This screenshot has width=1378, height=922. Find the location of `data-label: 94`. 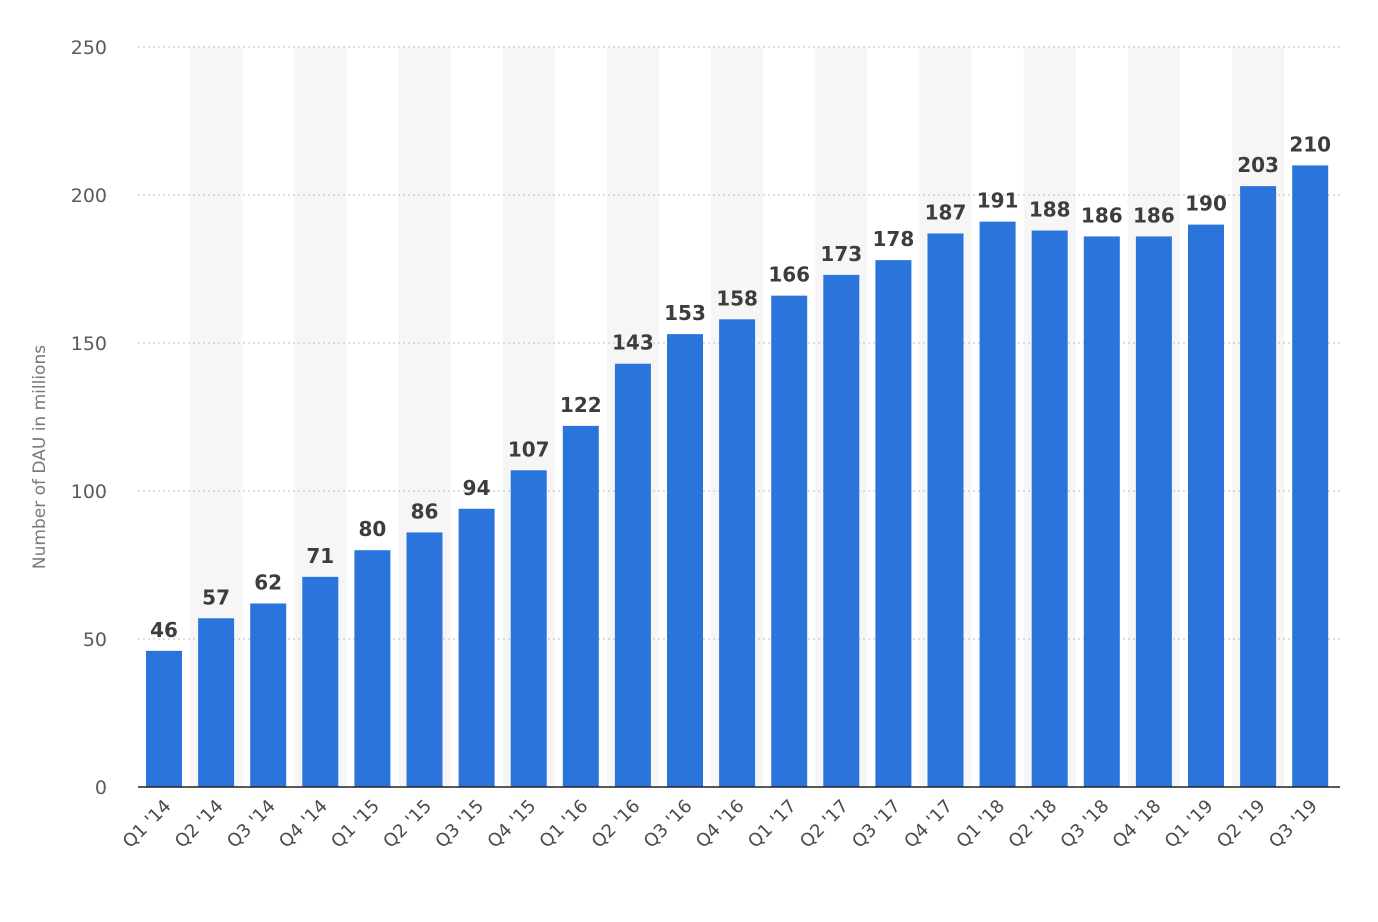

data-label: 94 is located at coordinates (477, 488).